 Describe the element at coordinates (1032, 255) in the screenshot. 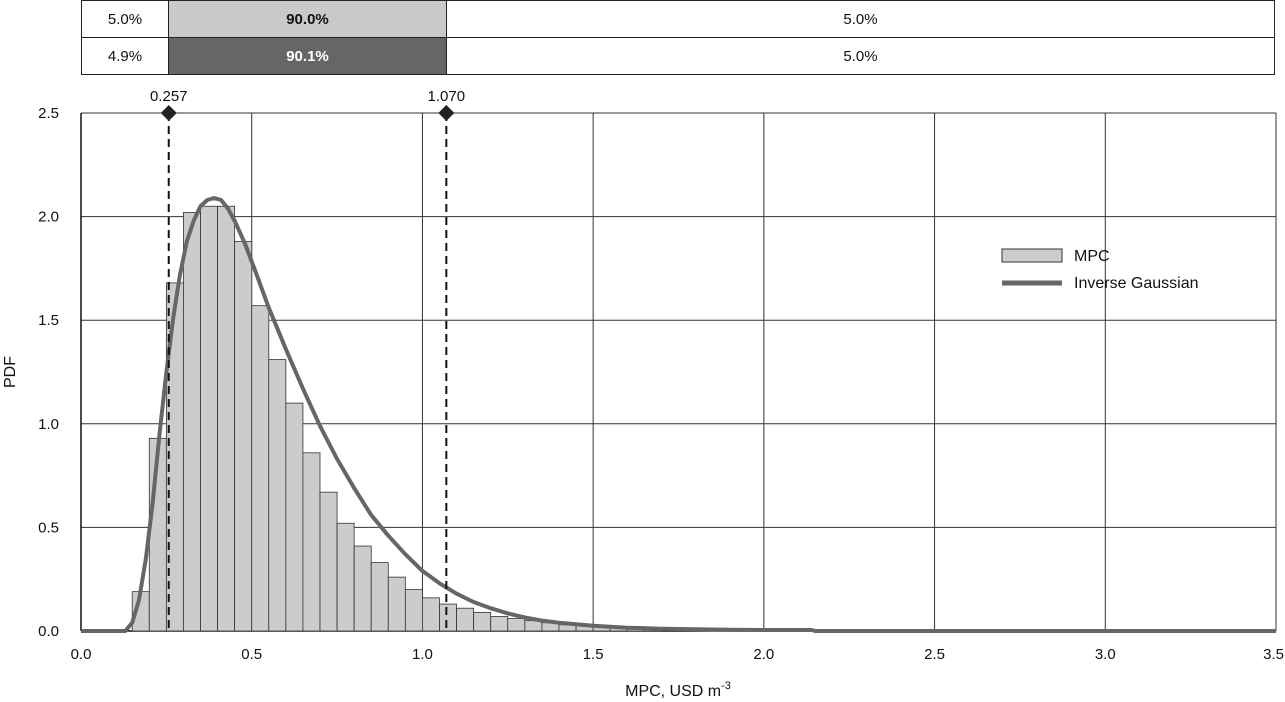

I see `legend-mpc-swatch` at that location.